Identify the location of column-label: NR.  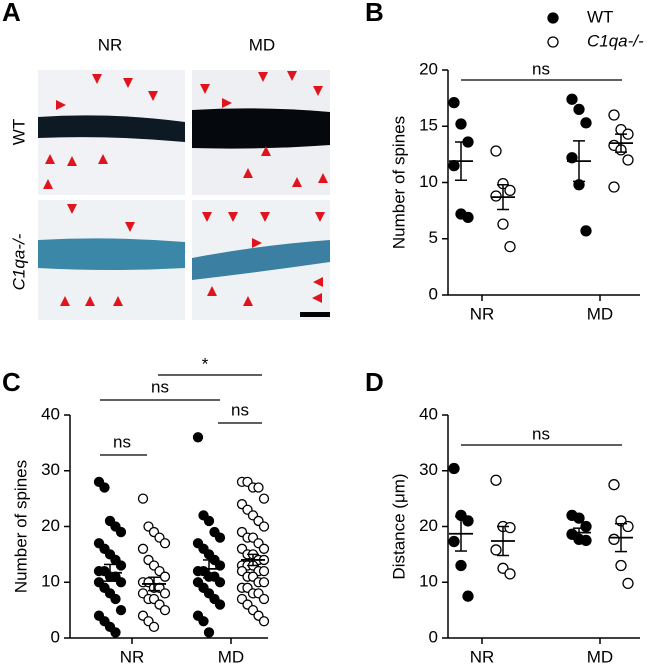
(110, 44).